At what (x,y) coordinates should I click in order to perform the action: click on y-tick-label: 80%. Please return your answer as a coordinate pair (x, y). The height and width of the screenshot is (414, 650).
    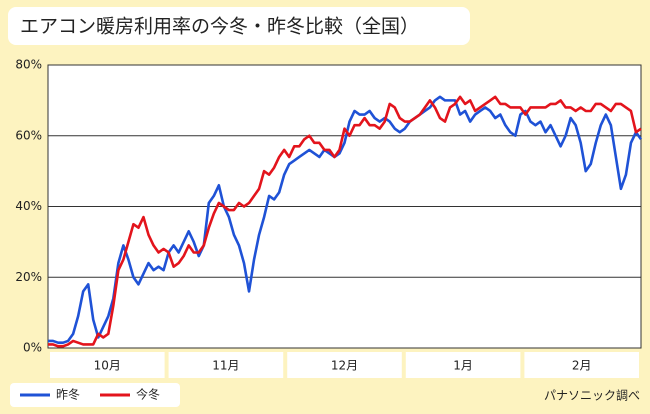
    Looking at the image, I should click on (28, 65).